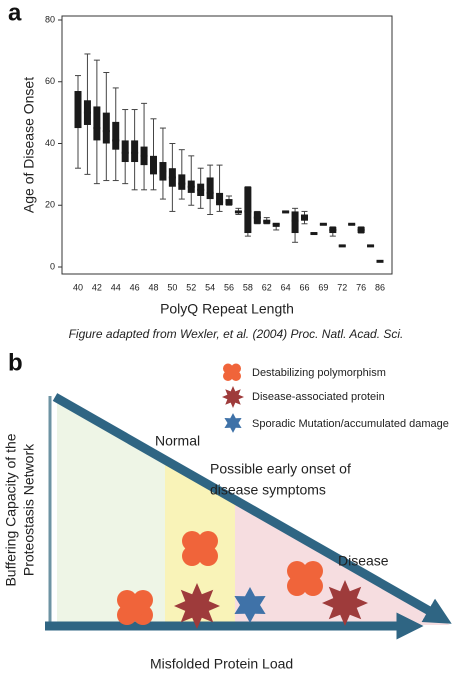 The image size is (472, 688). Describe the element at coordinates (229, 287) in the screenshot. I see `x-tick-label: 56` at that location.